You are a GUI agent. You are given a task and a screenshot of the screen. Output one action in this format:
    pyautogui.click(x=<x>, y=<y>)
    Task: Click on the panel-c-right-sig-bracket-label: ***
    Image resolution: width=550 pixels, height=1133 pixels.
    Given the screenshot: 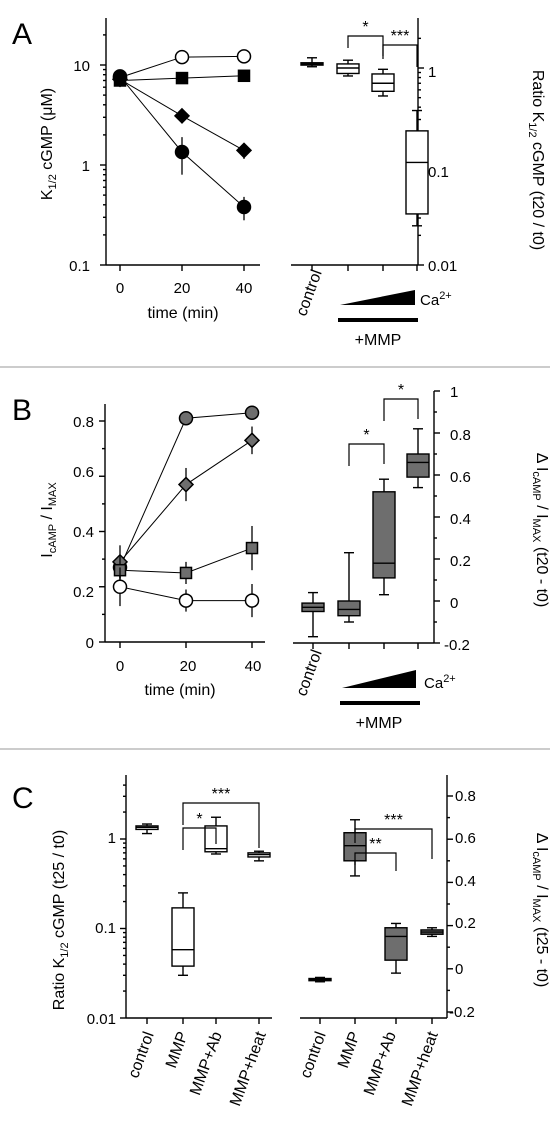 What is the action you would take?
    pyautogui.click(x=393, y=820)
    